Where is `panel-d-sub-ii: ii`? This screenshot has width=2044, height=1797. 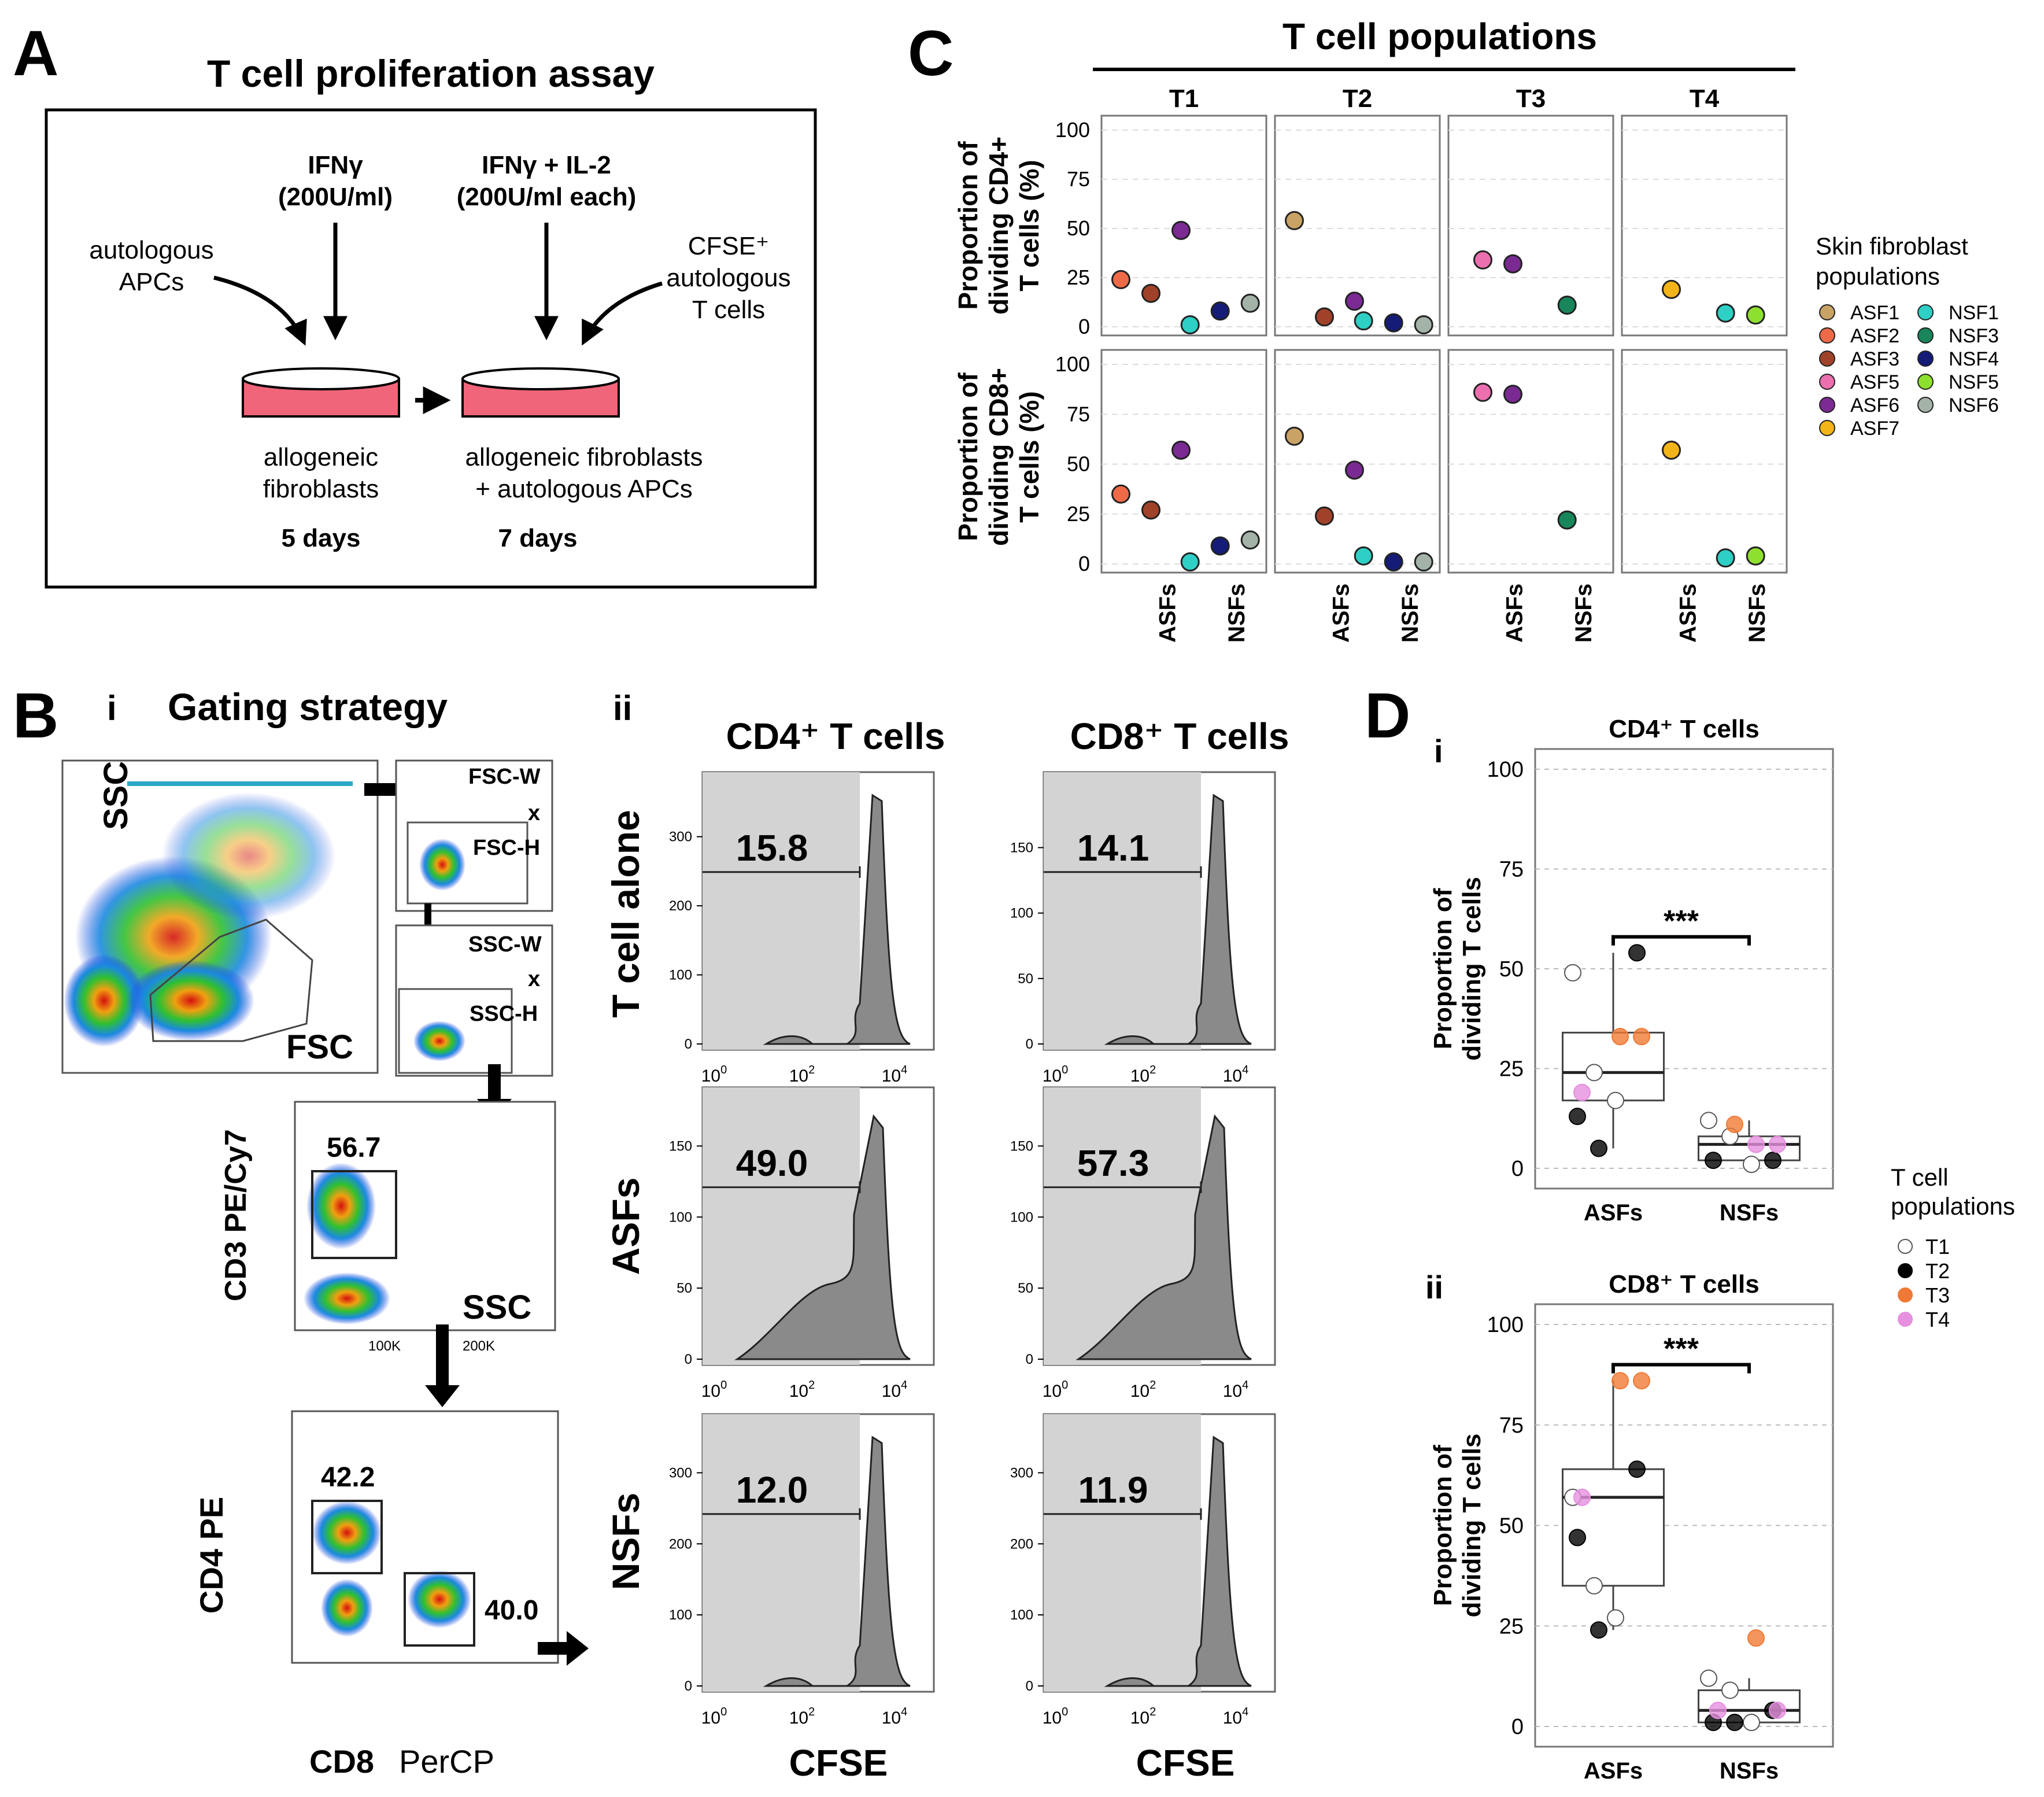 panel-d-sub-ii: ii is located at coordinates (1434, 1287).